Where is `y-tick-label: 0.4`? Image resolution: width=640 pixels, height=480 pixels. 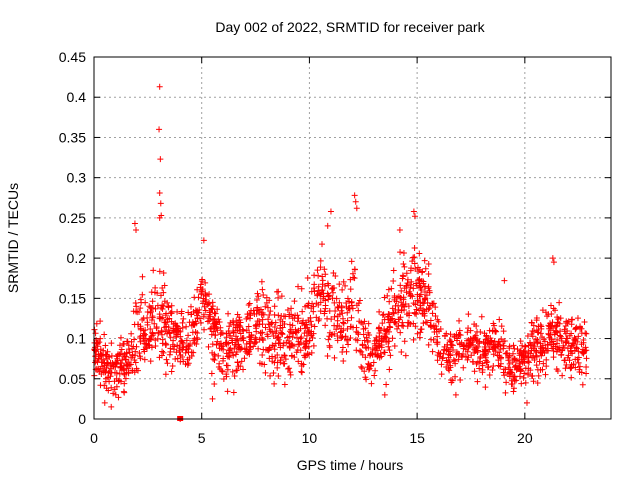
y-tick-label: 0.4 is located at coordinates (77, 97).